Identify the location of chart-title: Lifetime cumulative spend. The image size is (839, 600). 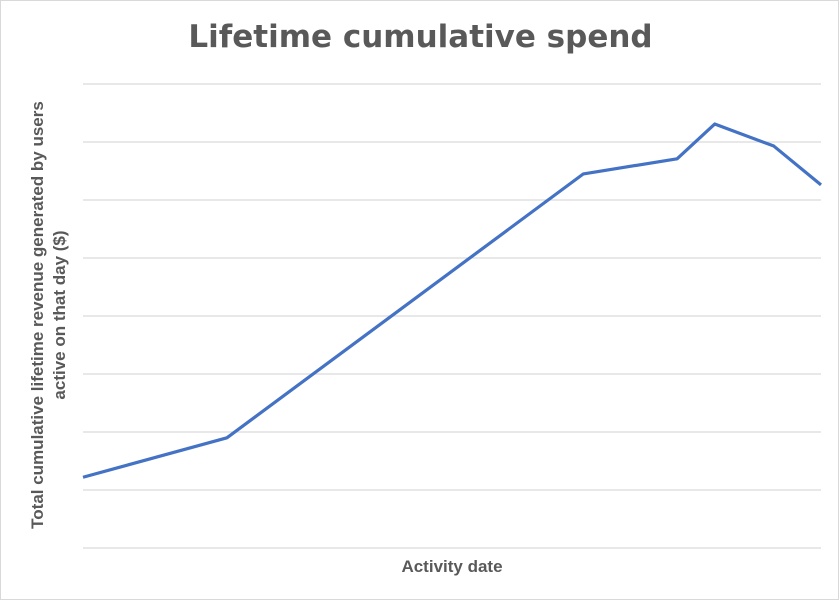
(420, 37).